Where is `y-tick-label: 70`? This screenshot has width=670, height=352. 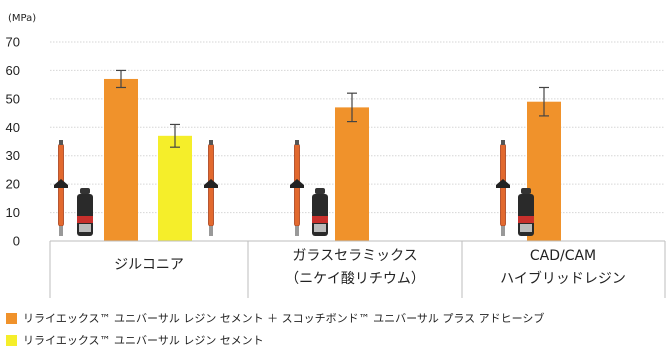
y-tick-label: 70 is located at coordinates (13, 42).